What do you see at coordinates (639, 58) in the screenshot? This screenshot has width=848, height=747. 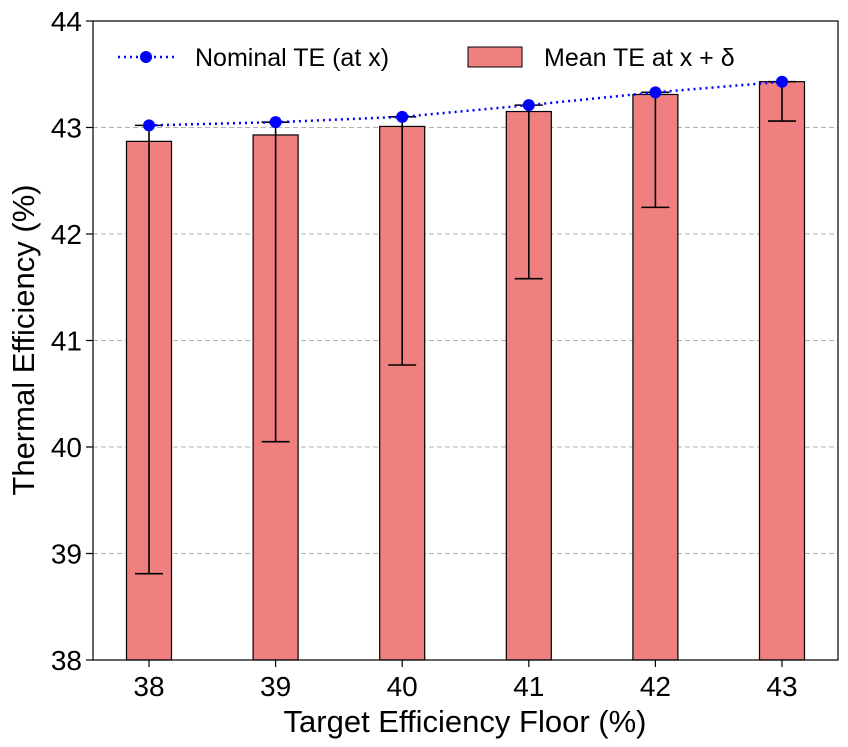 I see `legend-label-mean: Mean TE at x + δ` at bounding box center [639, 58].